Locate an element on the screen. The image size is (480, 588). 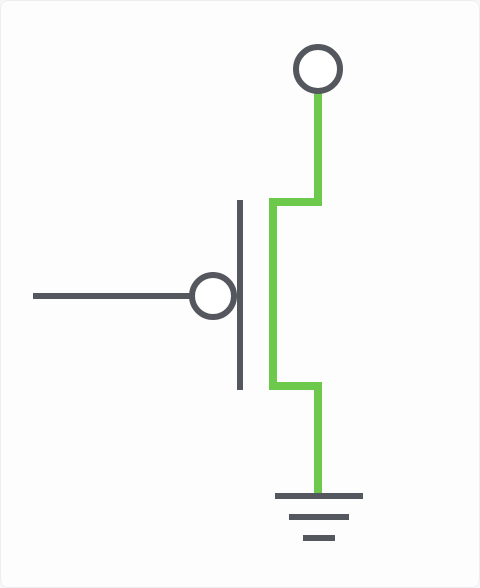
ground-icon is located at coordinates (319, 517).